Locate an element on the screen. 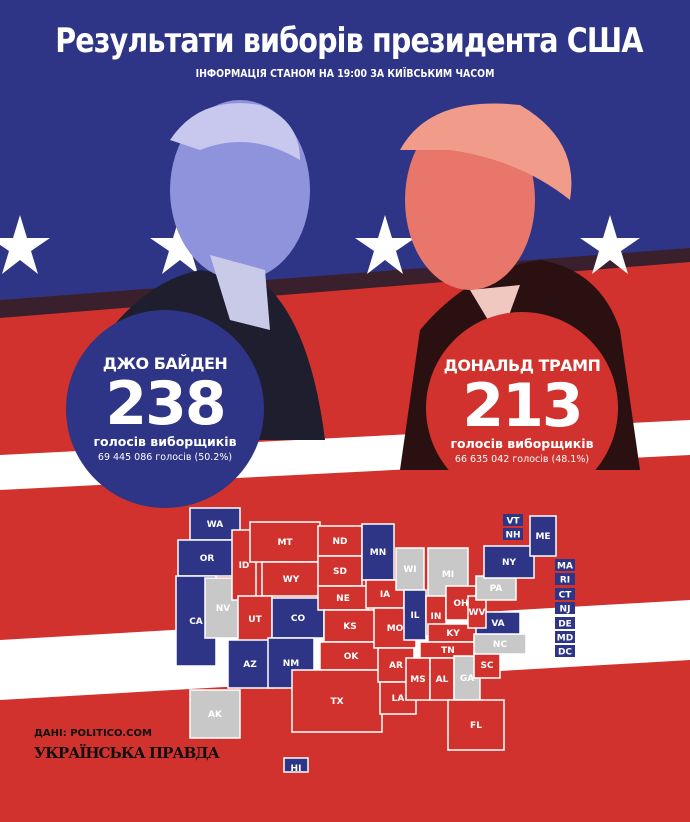 Image resolution: width=690 pixels, height=822 pixels. state-label: AZ is located at coordinates (250, 665).